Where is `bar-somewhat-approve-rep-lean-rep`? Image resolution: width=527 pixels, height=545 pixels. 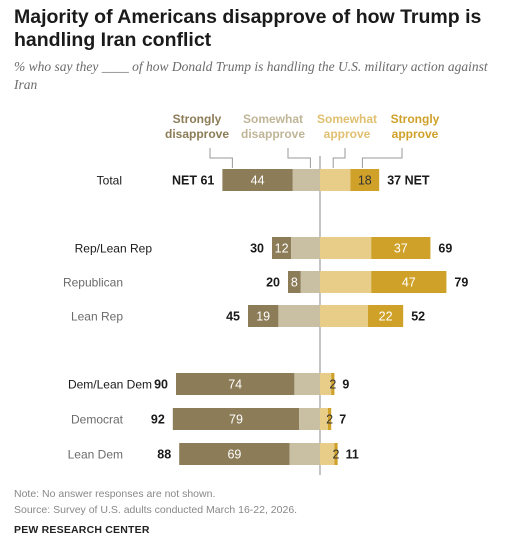 bar-somewhat-approve-rep-lean-rep is located at coordinates (346, 248).